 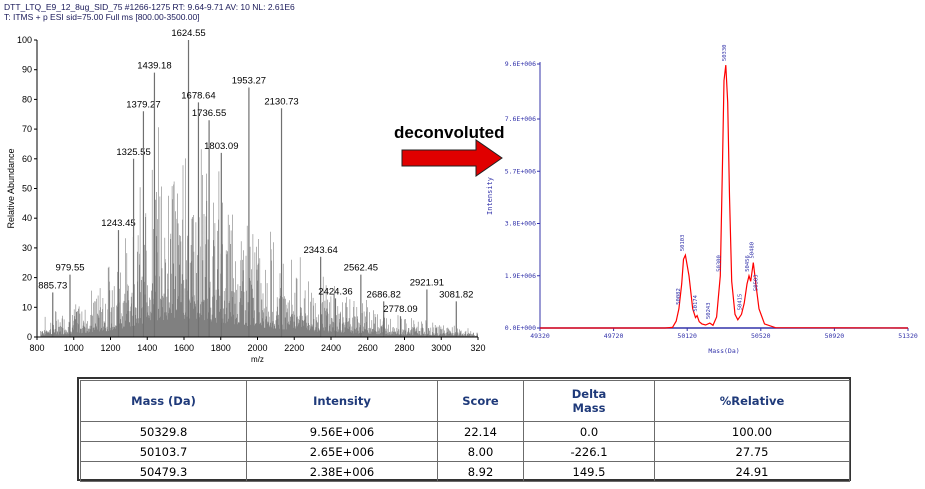 What do you see at coordinates (342, 401) in the screenshot?
I see `header-intensity: Intensity` at bounding box center [342, 401].